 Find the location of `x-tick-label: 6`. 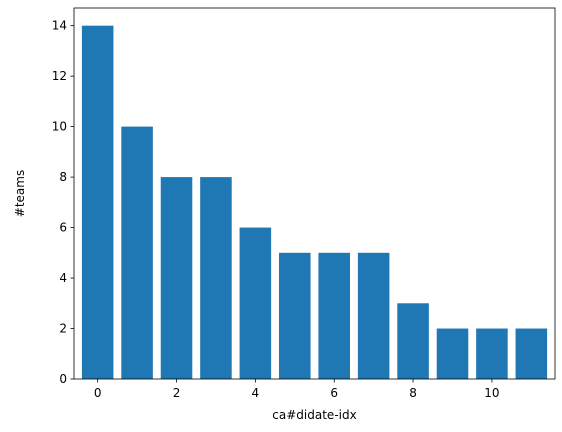

x-tick-label: 6 is located at coordinates (334, 393).